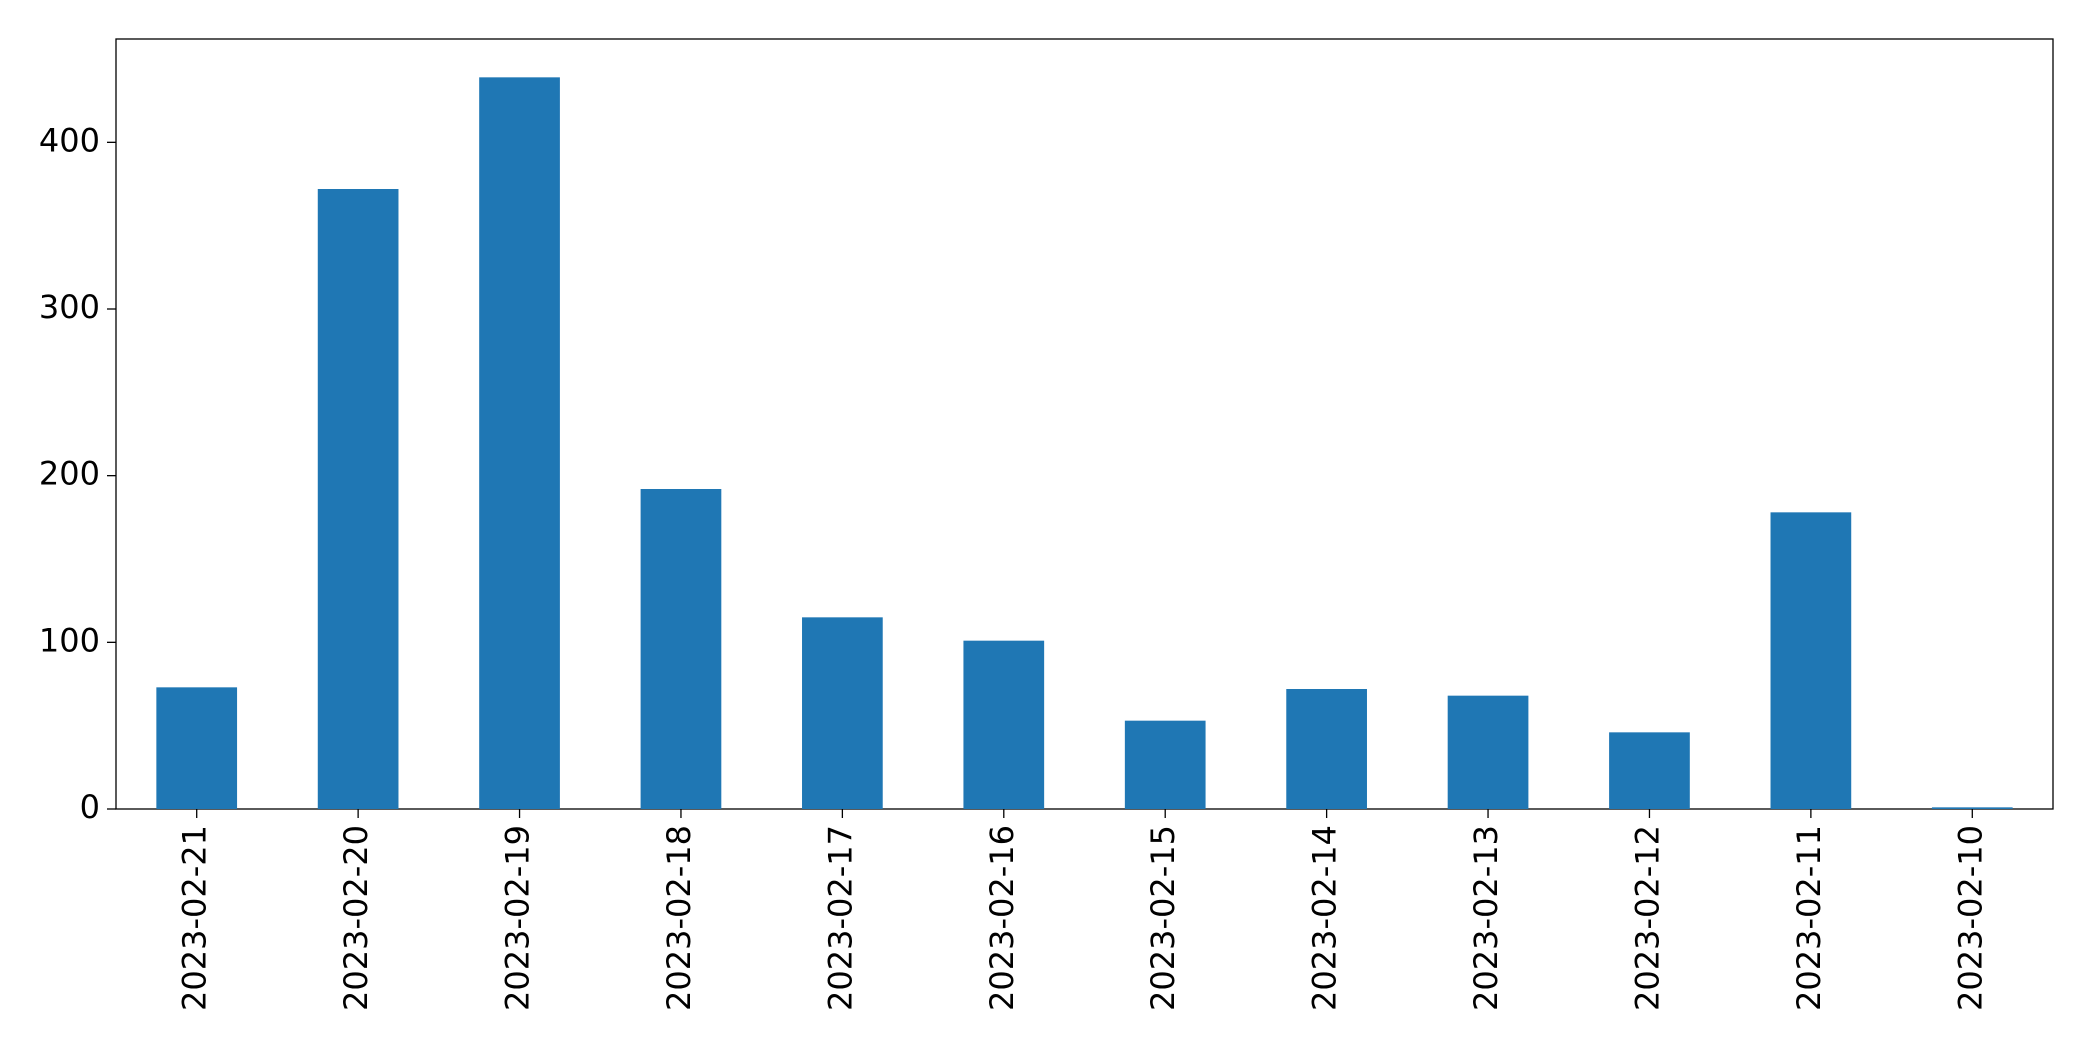 The image size is (2093, 1061). Describe the element at coordinates (1163, 918) in the screenshot. I see `x-tick-label: 2023-02-15` at that location.